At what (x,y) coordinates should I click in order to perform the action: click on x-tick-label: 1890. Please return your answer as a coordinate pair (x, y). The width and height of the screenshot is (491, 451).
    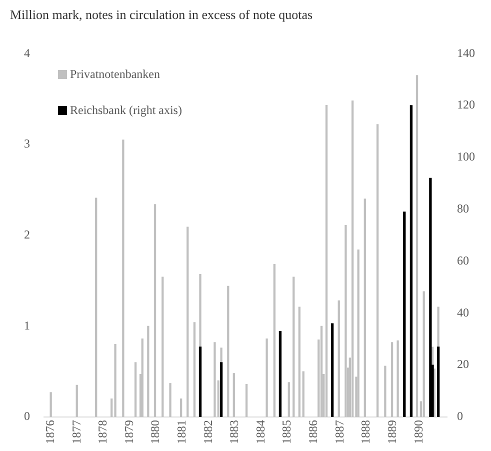
    Looking at the image, I should click on (418, 432).